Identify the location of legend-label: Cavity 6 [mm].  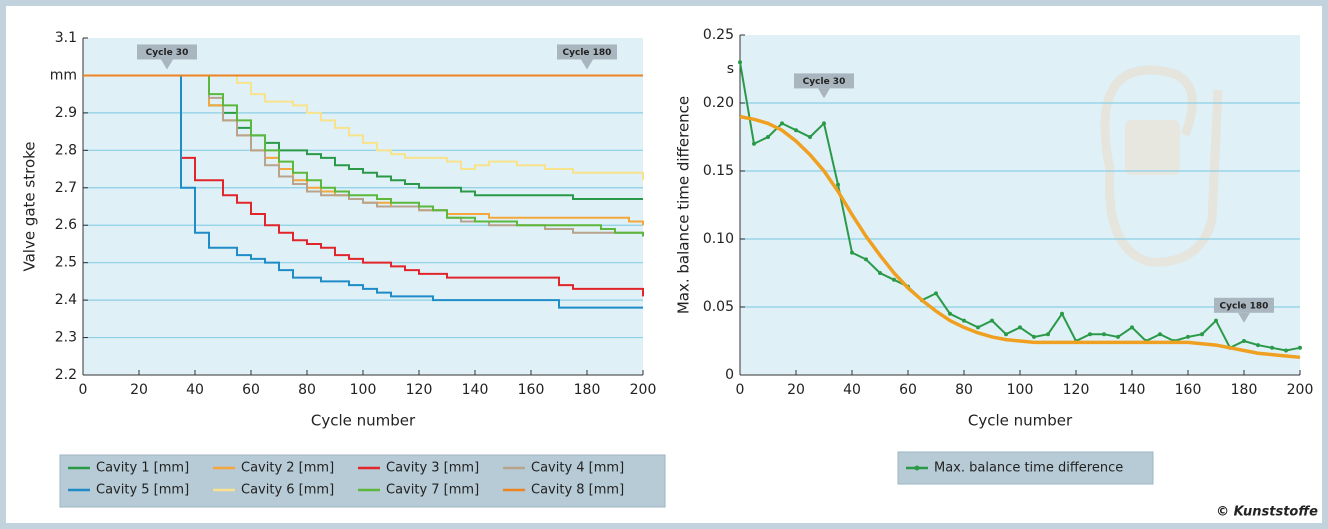
(287, 490).